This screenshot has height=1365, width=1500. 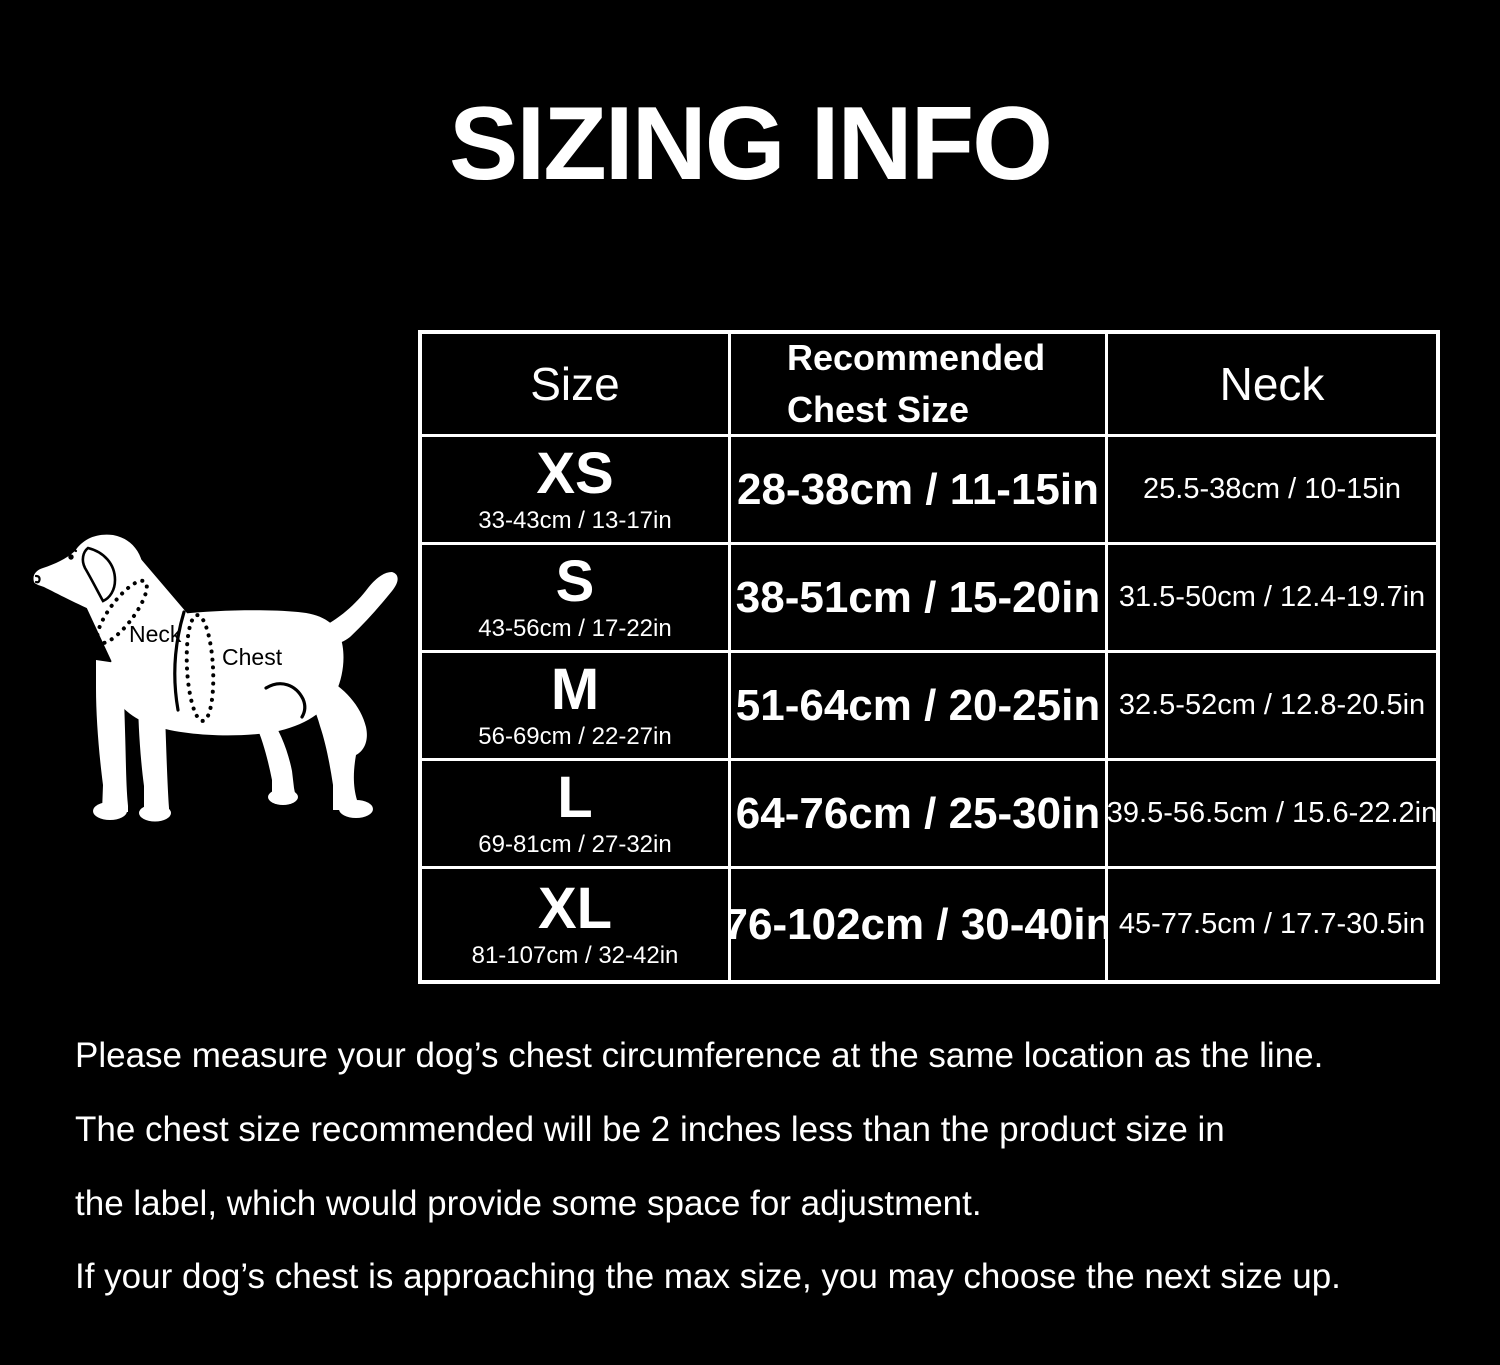 What do you see at coordinates (575, 384) in the screenshot?
I see `header-size: Size` at bounding box center [575, 384].